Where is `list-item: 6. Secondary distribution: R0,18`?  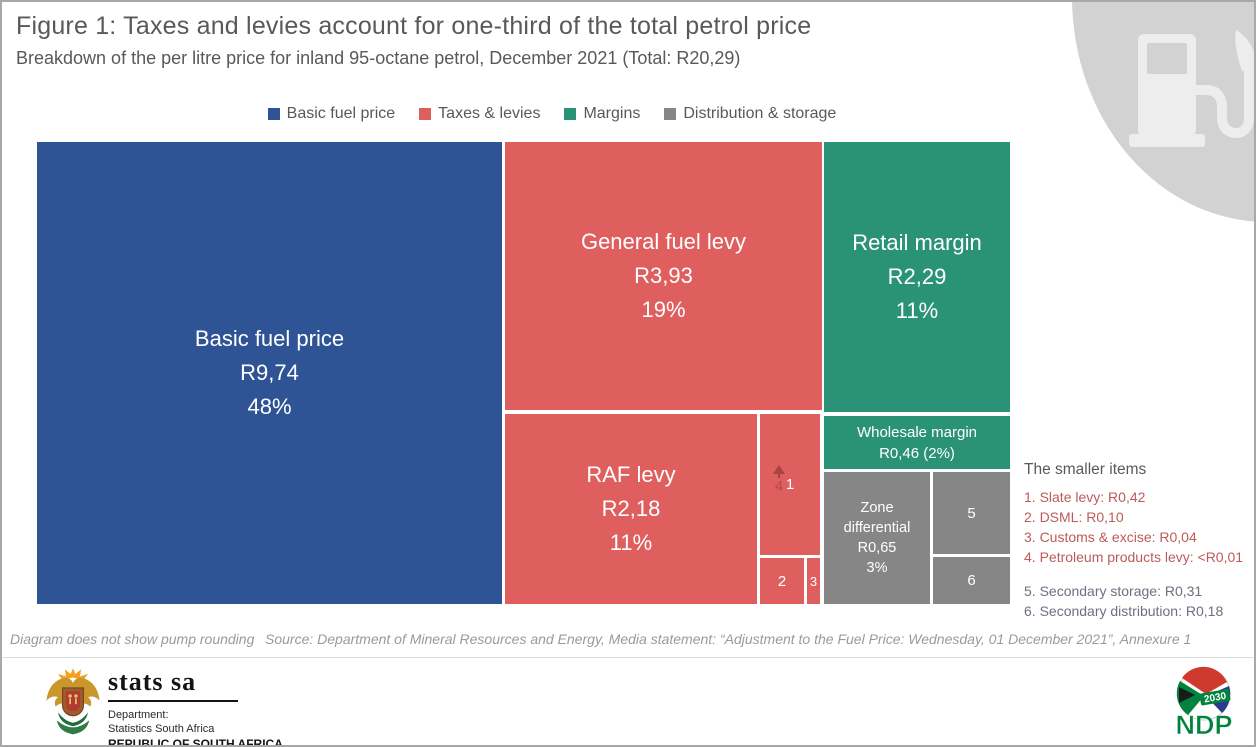 list-item: 6. Secondary distribution: R0,18 is located at coordinates (1124, 611).